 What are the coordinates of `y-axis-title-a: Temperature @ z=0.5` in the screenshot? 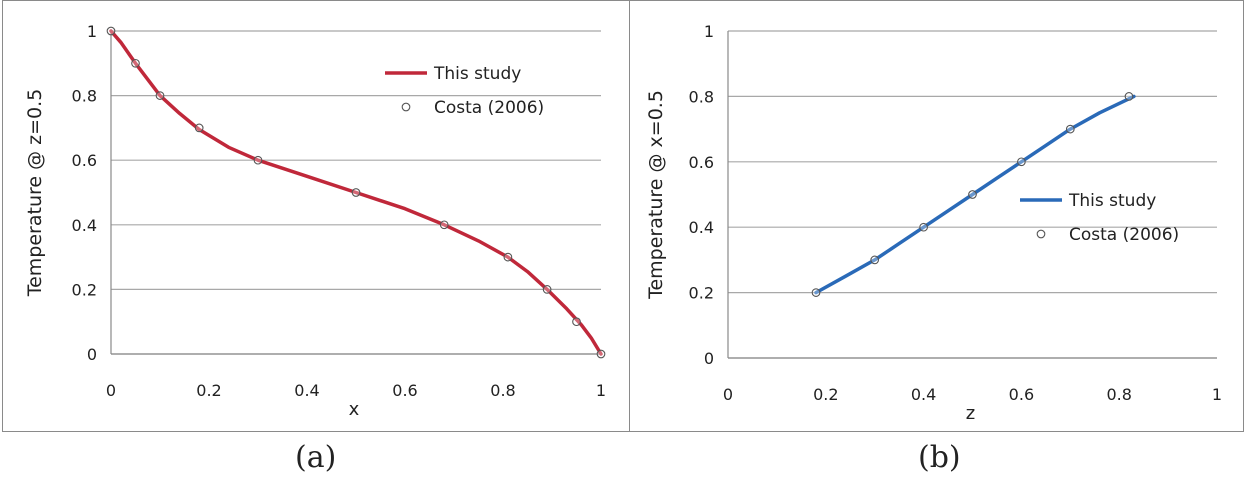 It's located at (35, 193).